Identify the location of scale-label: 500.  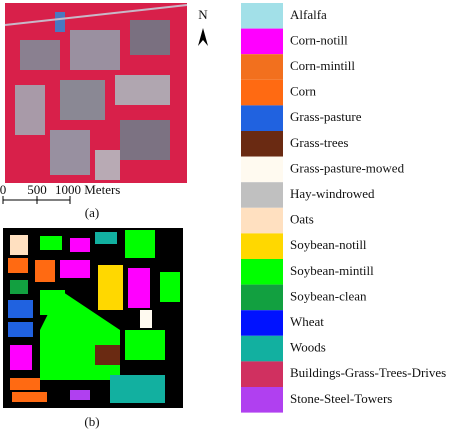
(37, 189).